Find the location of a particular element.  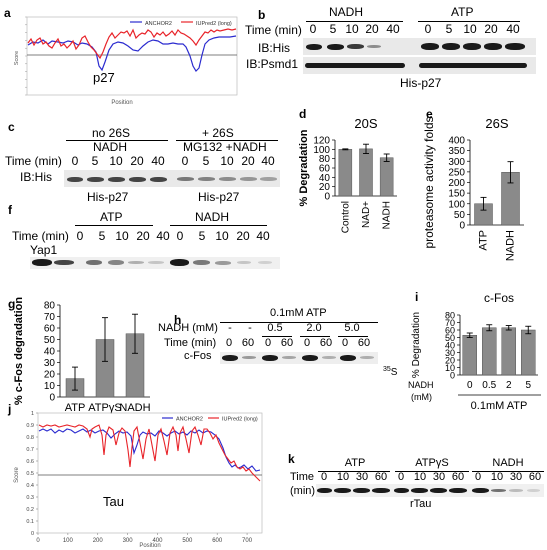

time-atp-3: 20 is located at coordinates (491, 29).